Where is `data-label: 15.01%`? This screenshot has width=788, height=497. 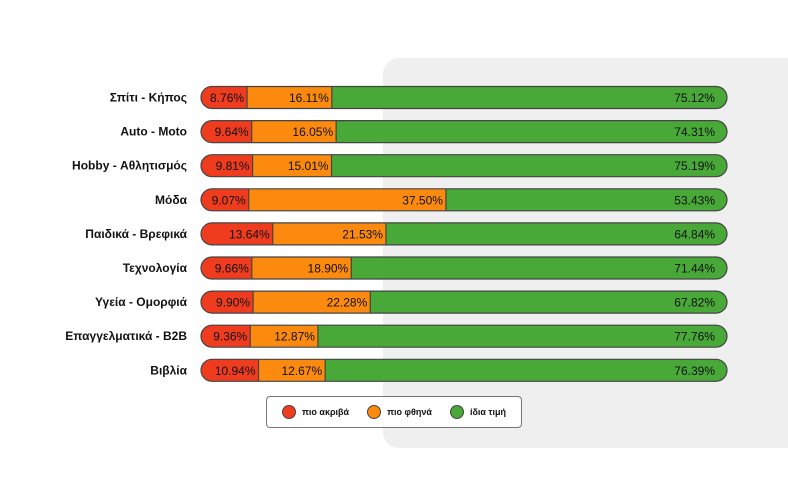 data-label: 15.01% is located at coordinates (308, 166).